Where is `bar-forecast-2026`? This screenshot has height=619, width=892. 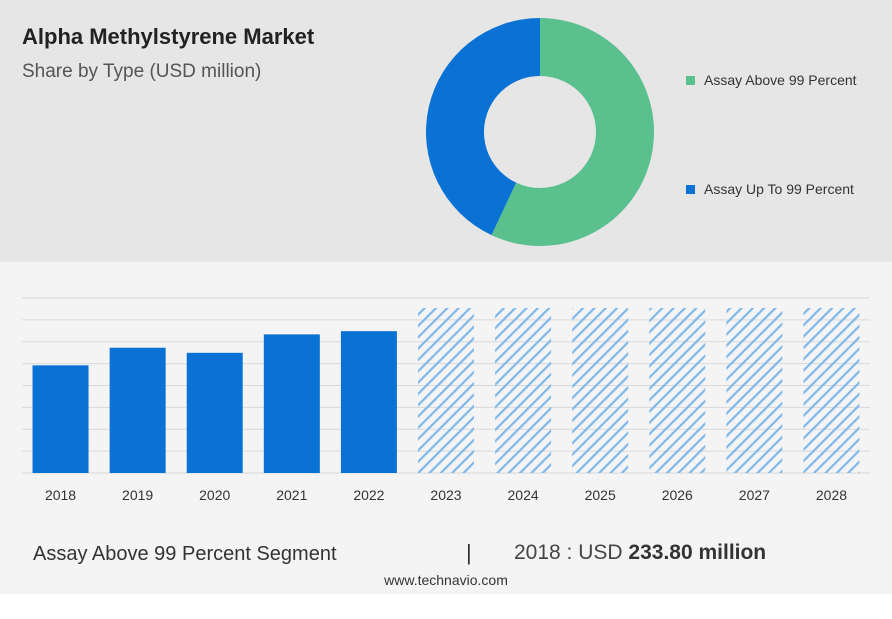 bar-forecast-2026 is located at coordinates (677, 390).